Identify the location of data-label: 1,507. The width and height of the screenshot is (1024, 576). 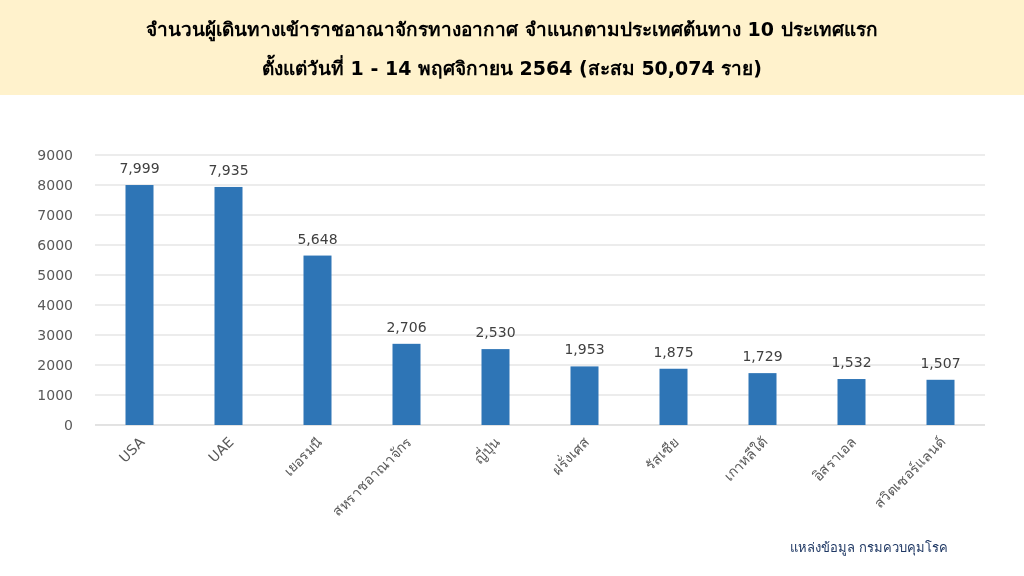
(940, 362).